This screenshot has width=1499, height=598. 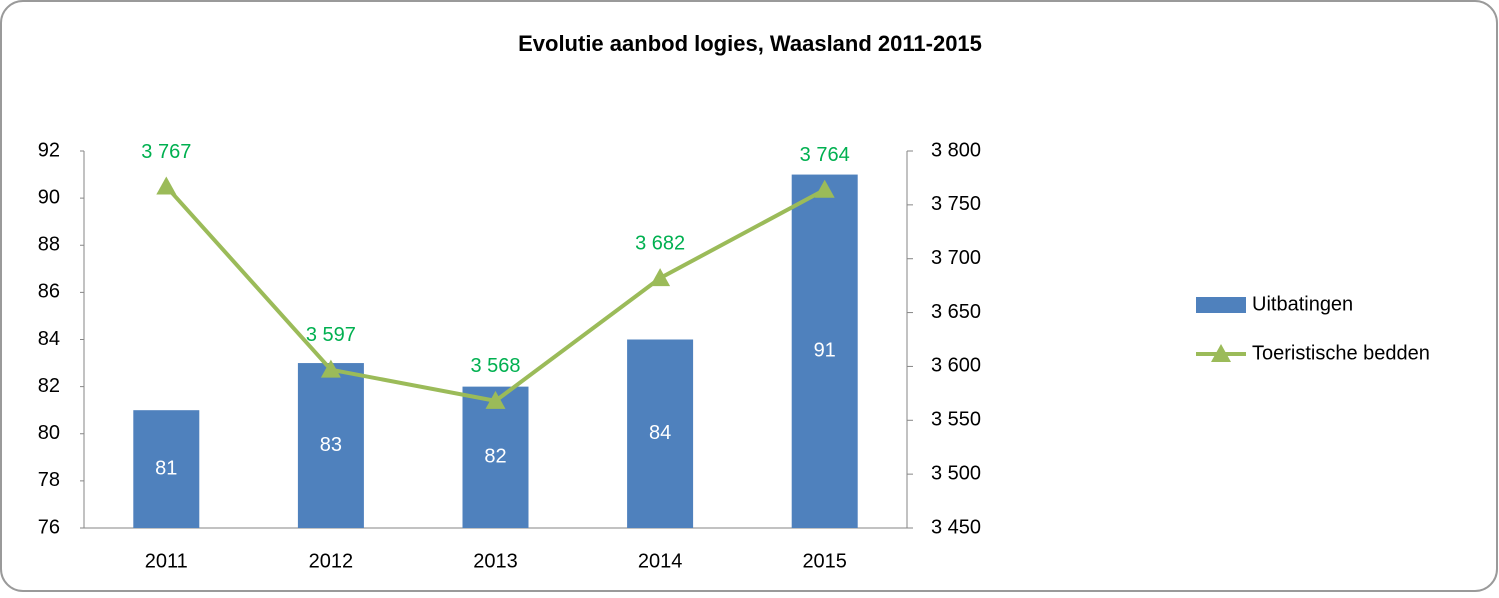 What do you see at coordinates (660, 243) in the screenshot?
I see `line-value-label: 3 682` at bounding box center [660, 243].